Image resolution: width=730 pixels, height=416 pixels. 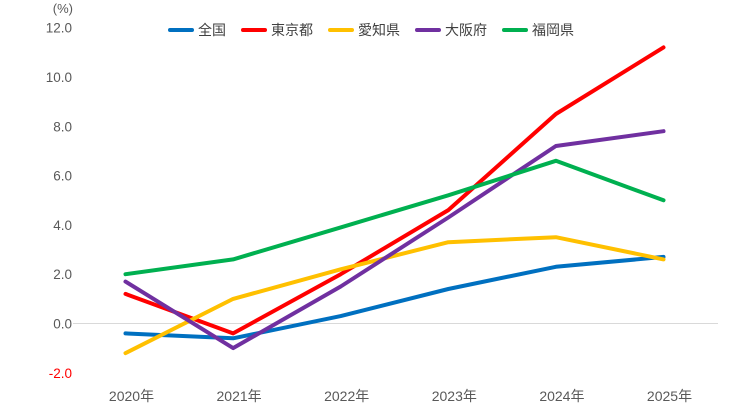 What do you see at coordinates (59, 77) in the screenshot?
I see `y-axis-tick-label: 10.0` at bounding box center [59, 77].